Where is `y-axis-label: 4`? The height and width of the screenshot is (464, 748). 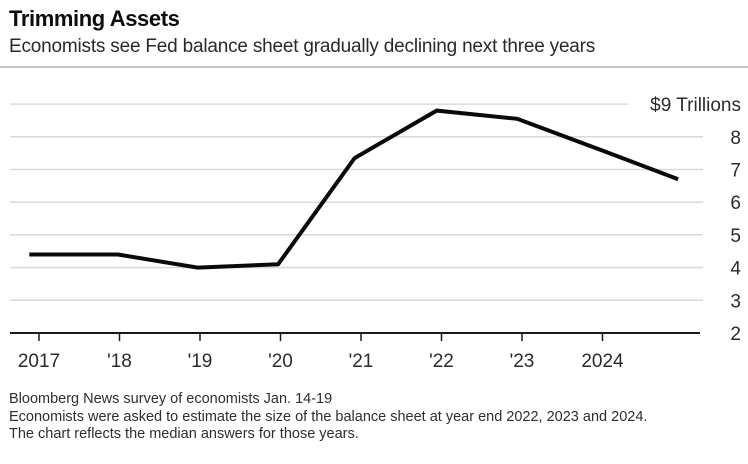
y-axis-label: 4 is located at coordinates (735, 269).